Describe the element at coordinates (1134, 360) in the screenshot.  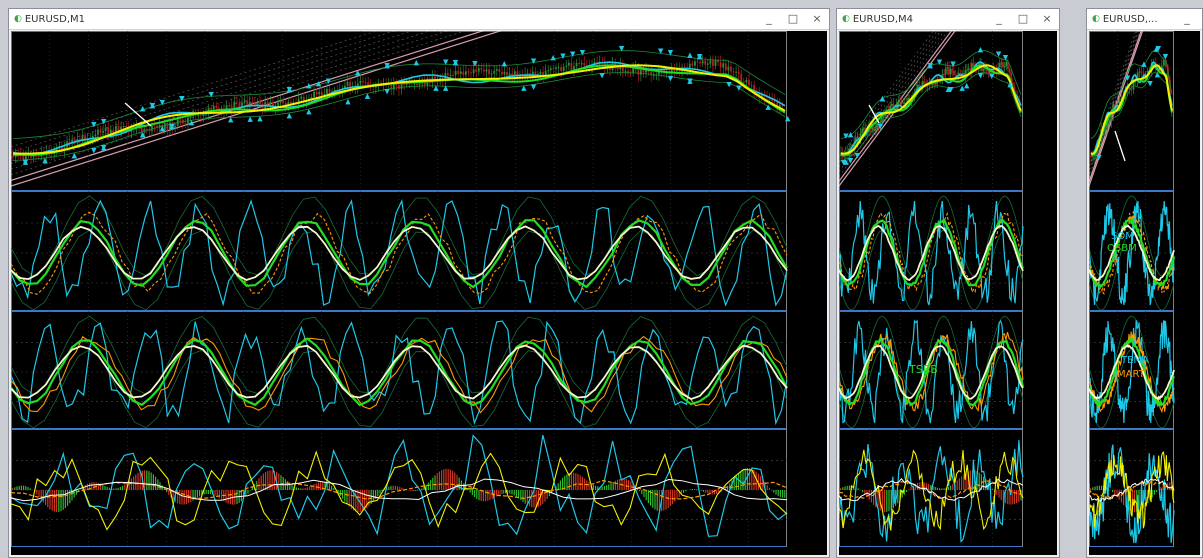
I see `tema-label: TEMA` at that location.